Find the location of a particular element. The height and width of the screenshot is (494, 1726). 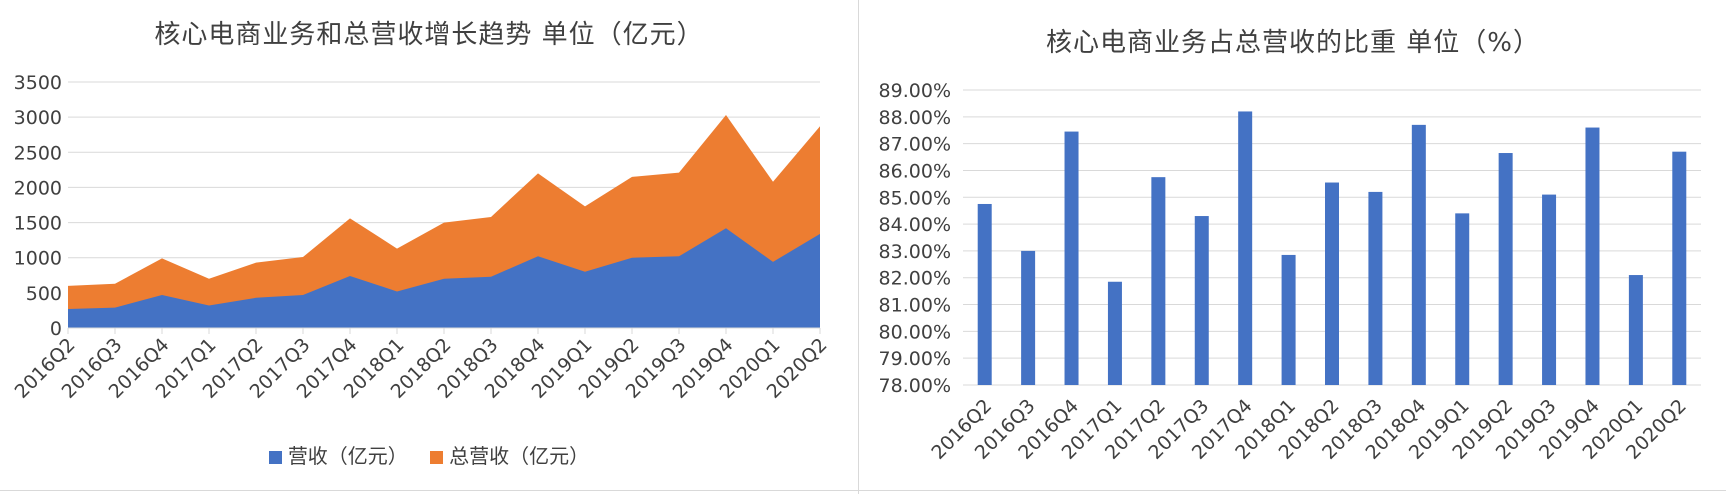

y-tick-label: 80.00% is located at coordinates (915, 332).